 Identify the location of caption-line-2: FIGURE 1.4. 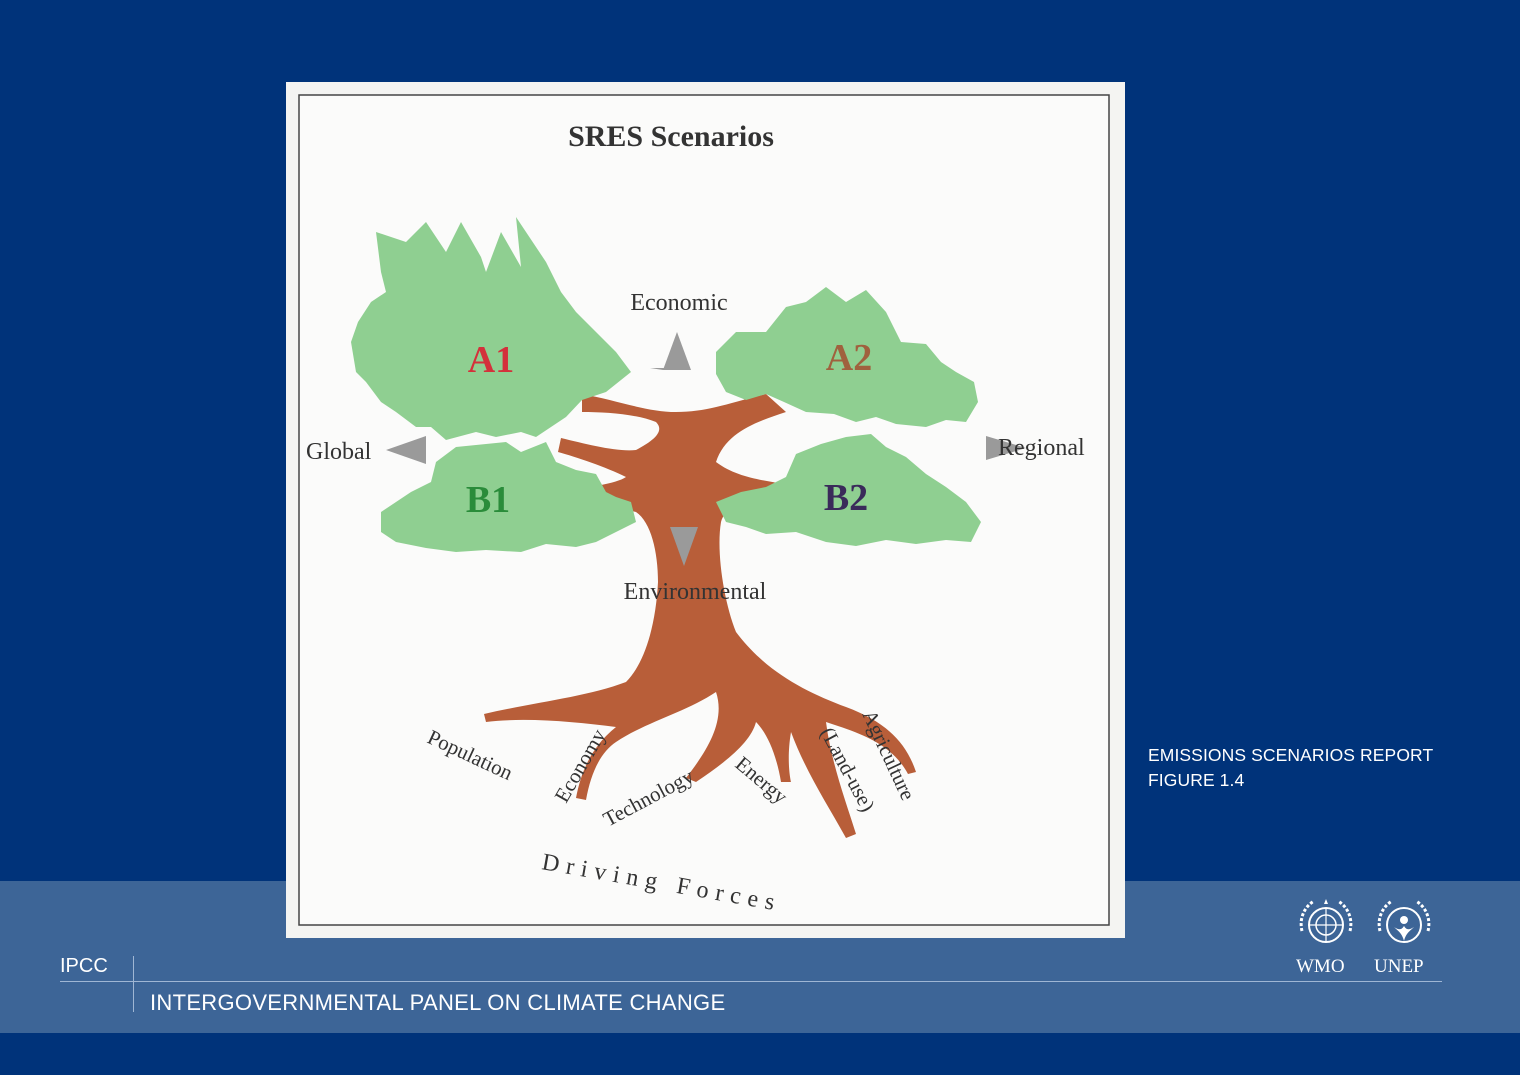
(1196, 780).